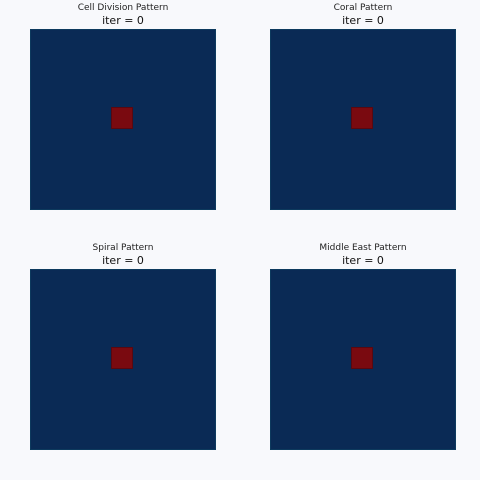 This screenshot has height=480, width=480. Describe the element at coordinates (363, 8) in the screenshot. I see `chart-title: Coral Pattern` at that location.